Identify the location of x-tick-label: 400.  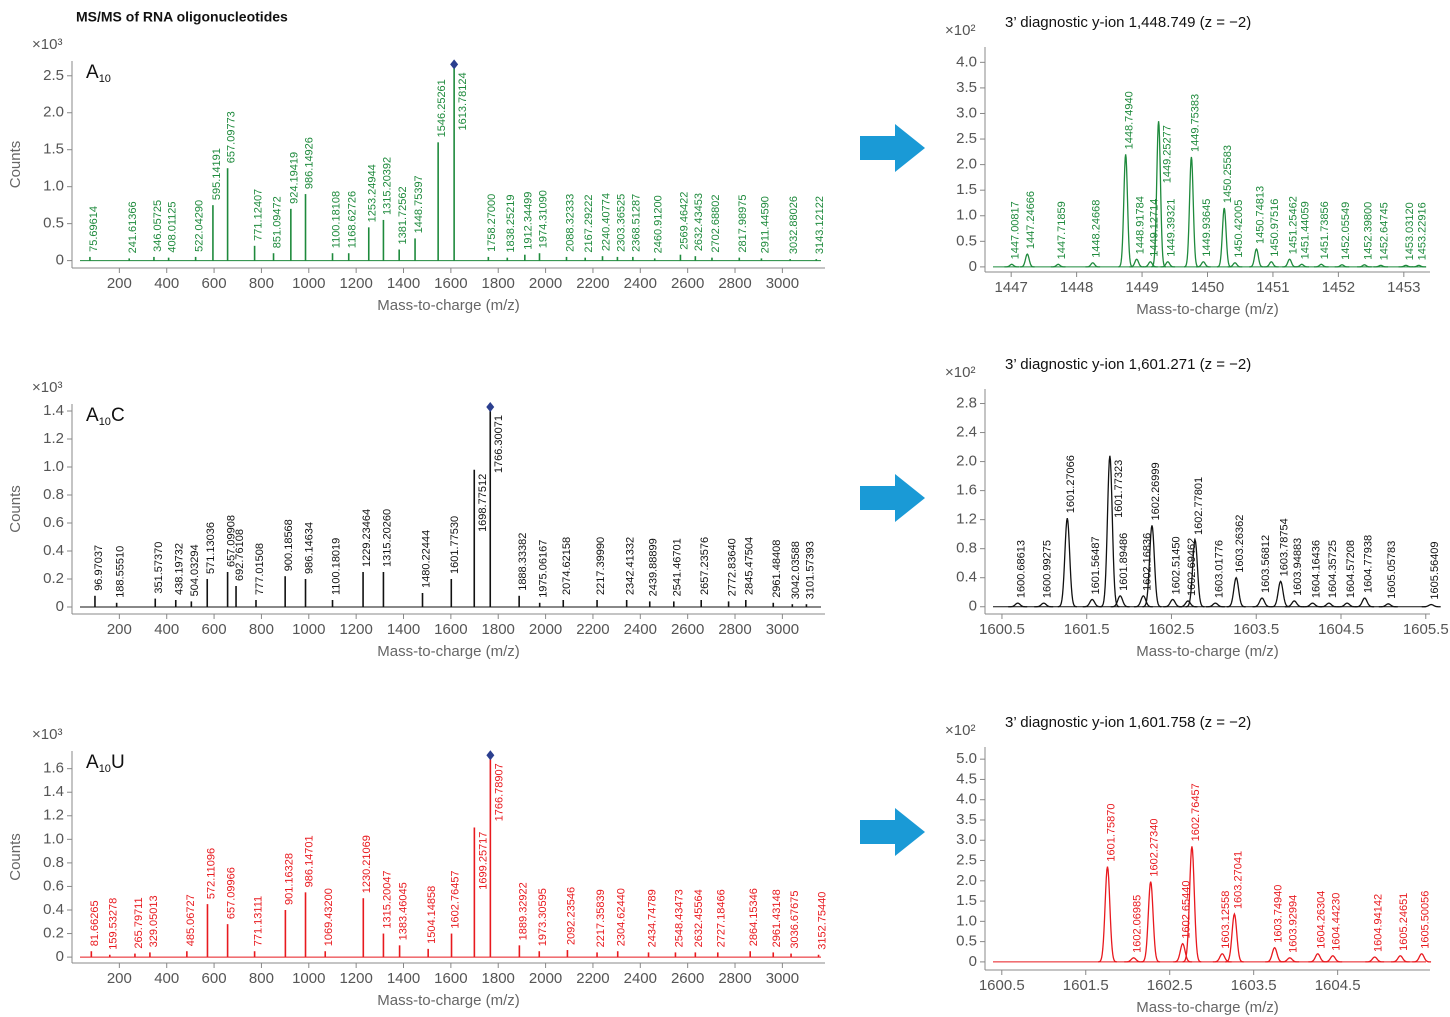
(166, 283).